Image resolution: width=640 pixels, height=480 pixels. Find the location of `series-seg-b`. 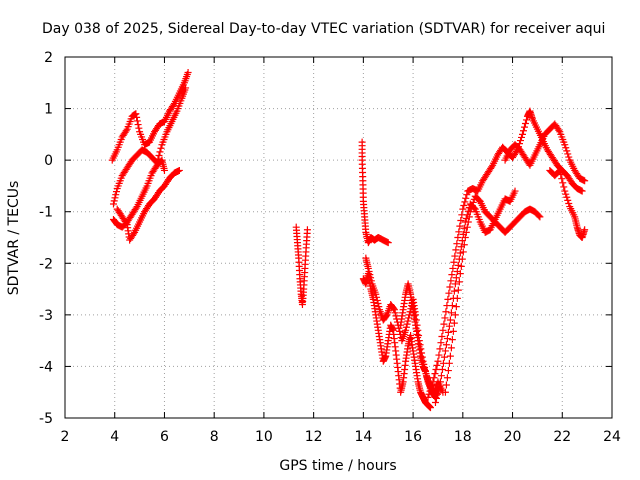

series-seg-b is located at coordinates (149, 146).